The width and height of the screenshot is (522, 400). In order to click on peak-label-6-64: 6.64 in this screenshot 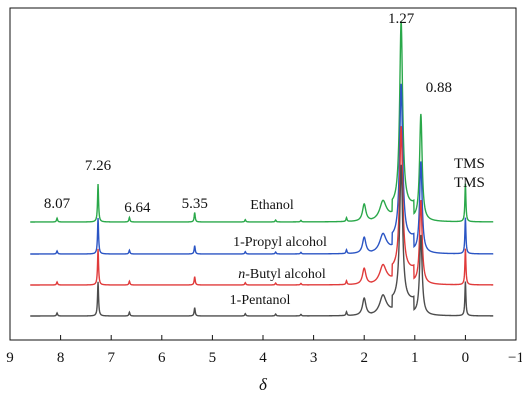, I will do `click(137, 208)`.